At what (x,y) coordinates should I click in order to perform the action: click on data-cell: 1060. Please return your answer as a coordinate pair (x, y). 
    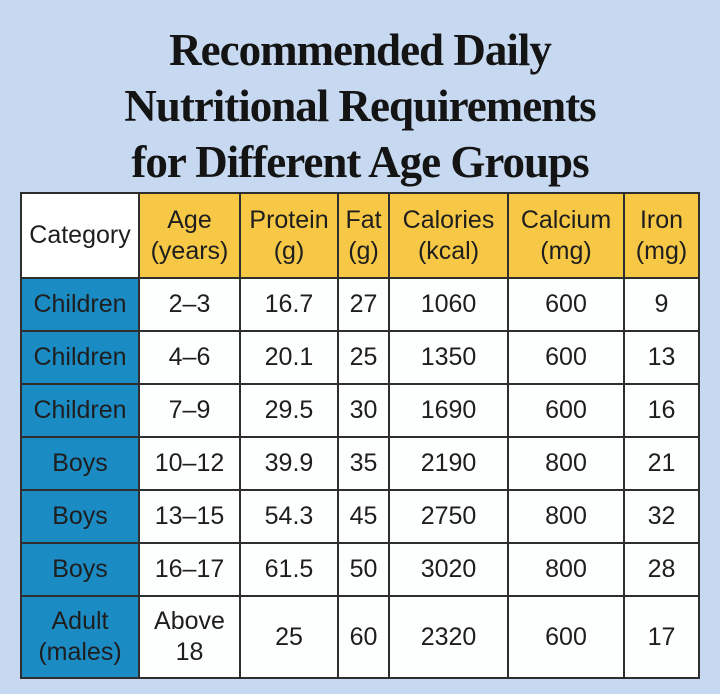
    Looking at the image, I should click on (448, 304).